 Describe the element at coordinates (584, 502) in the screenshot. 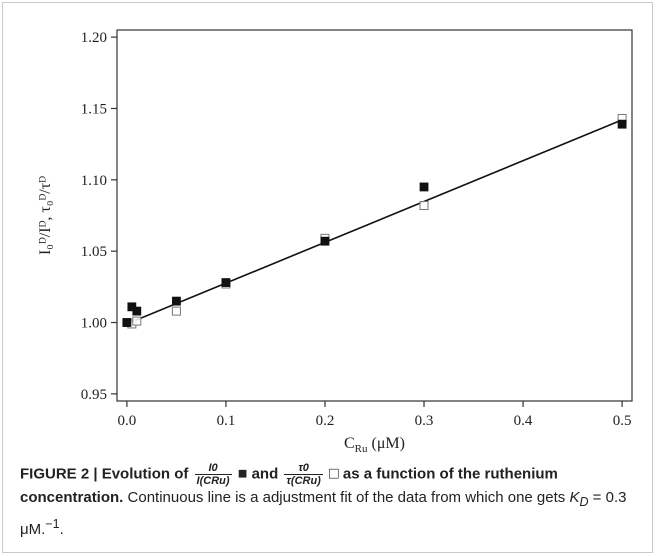

I see `kd-subscript: D` at that location.